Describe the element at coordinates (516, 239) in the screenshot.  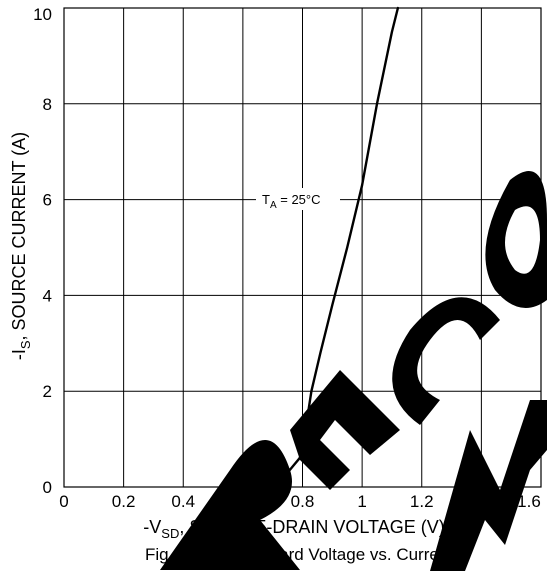
I see `watermark-letter-o` at that location.